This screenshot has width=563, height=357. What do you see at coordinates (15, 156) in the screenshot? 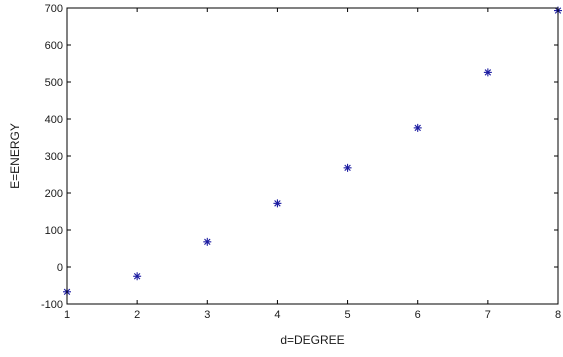
I see `y-axis-label: E=ENERGY` at bounding box center [15, 156].